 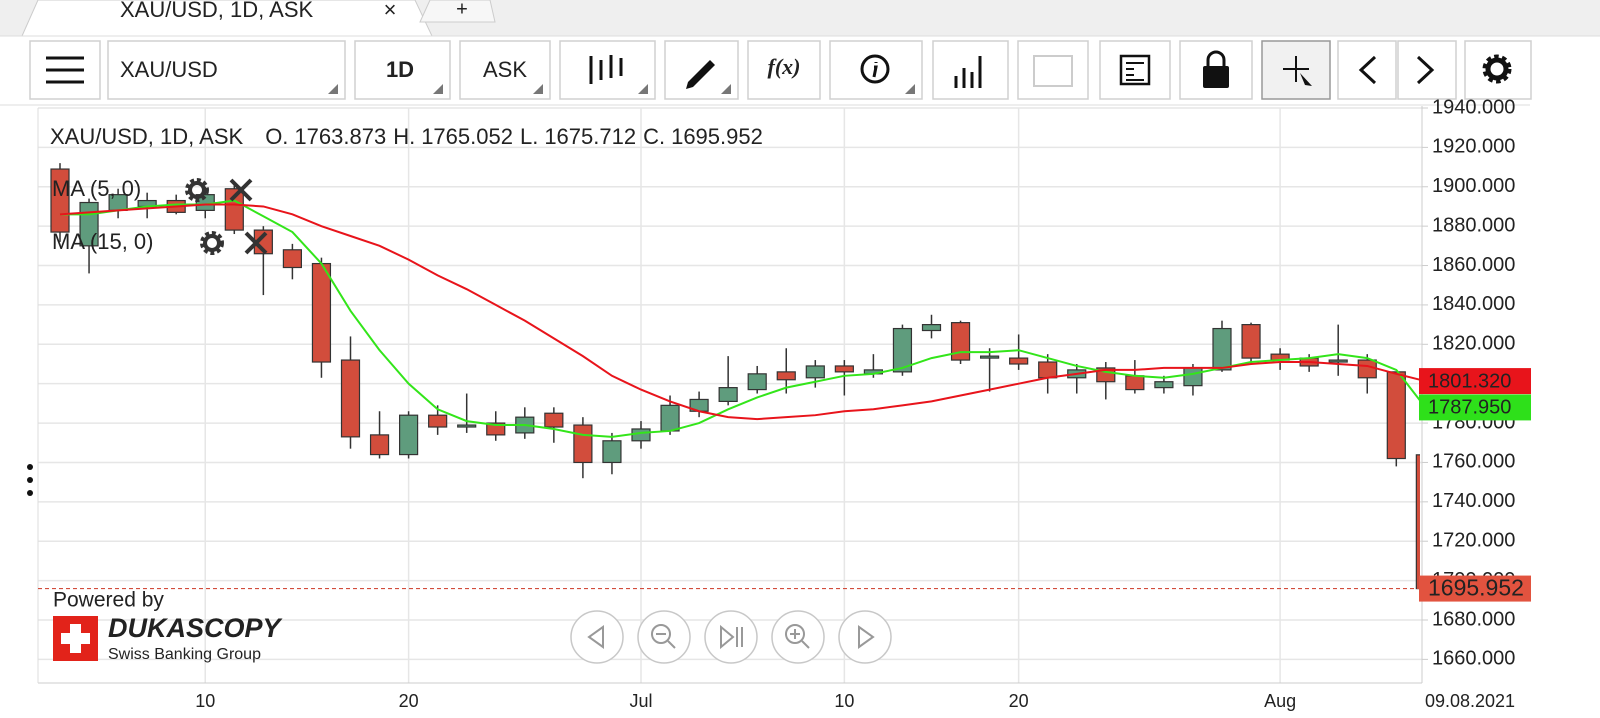 What do you see at coordinates (654, 136) in the screenshot?
I see `header-text: C.` at bounding box center [654, 136].